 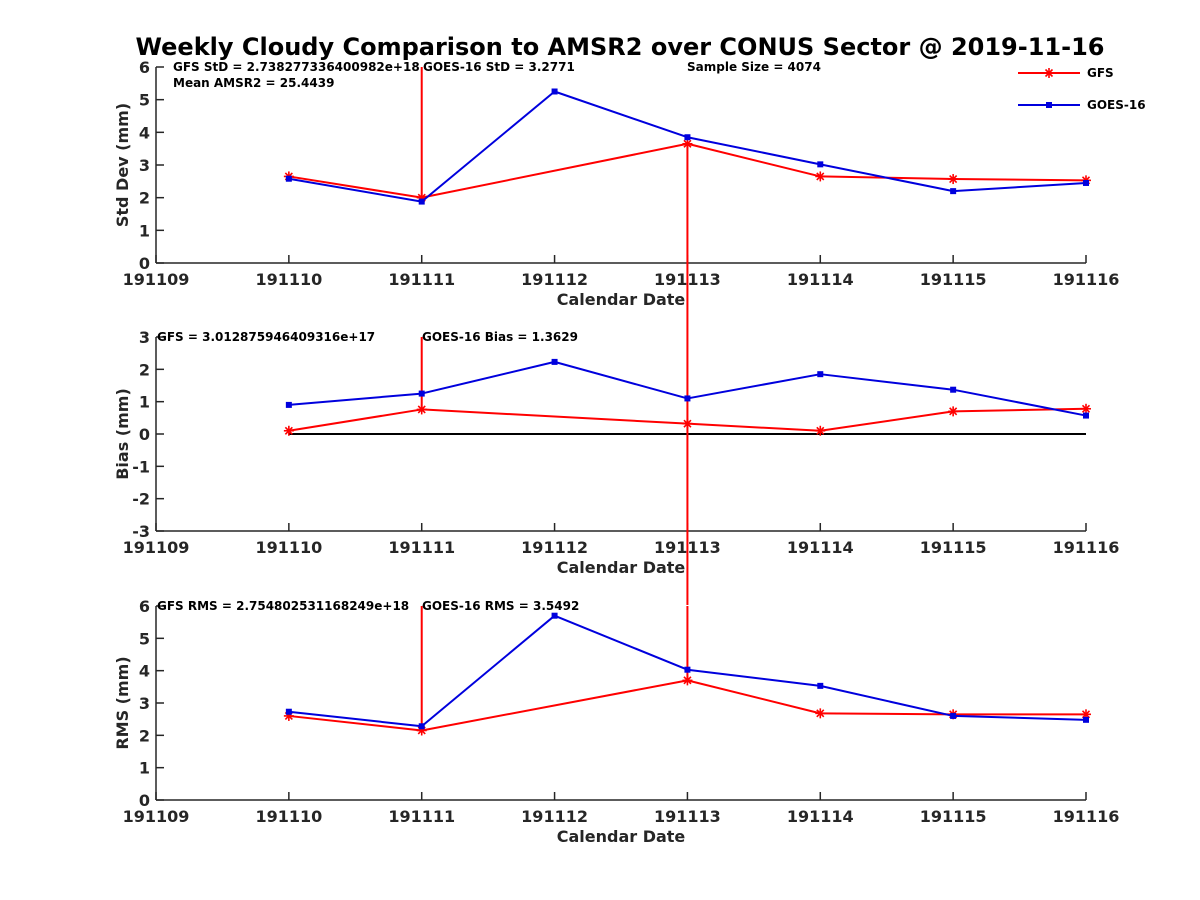 I want to click on y-tick-label: 0, so click(x=144, y=263).